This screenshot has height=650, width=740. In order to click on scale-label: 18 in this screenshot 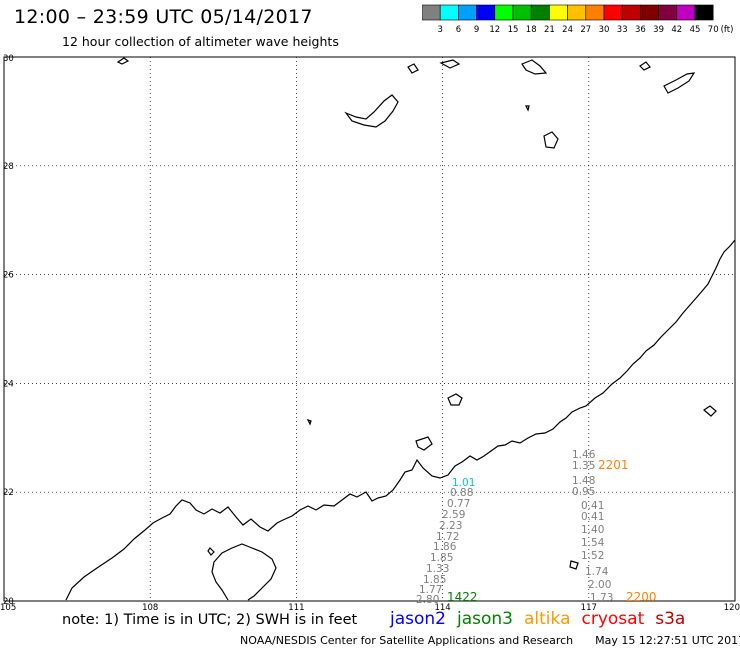, I will do `click(531, 29)`.